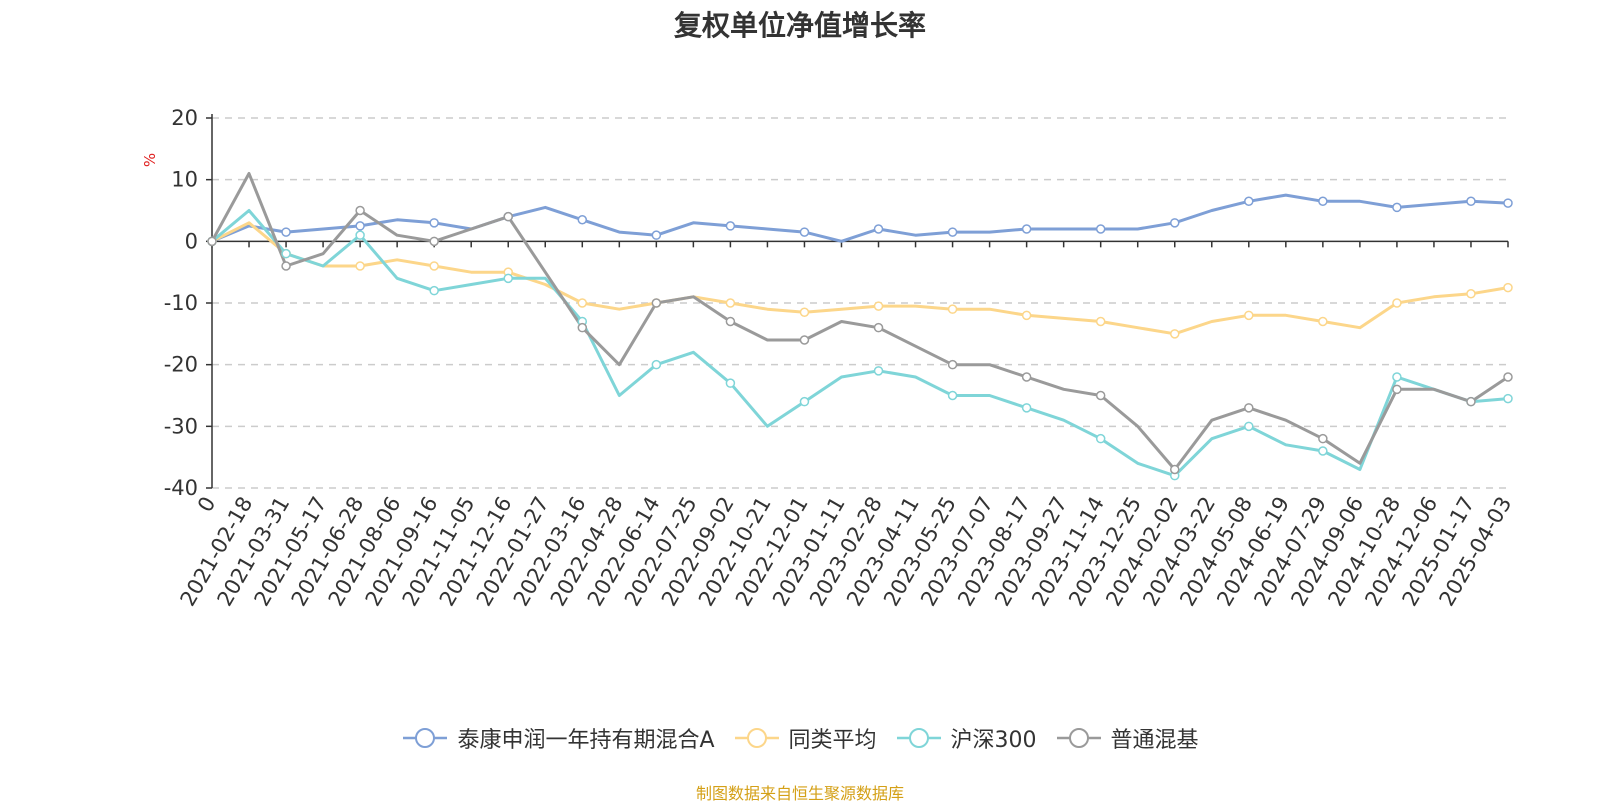  What do you see at coordinates (191, 241) in the screenshot?
I see `y-tick-label: 0` at bounding box center [191, 241].